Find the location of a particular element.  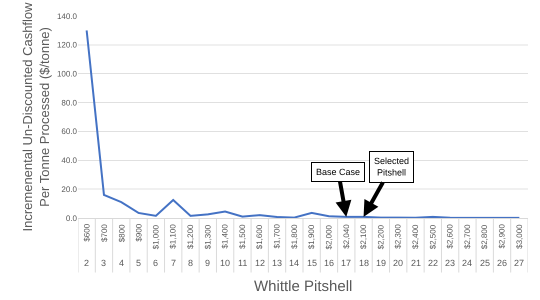

x-tick-label: $2,000 16 is located at coordinates (329, 246).